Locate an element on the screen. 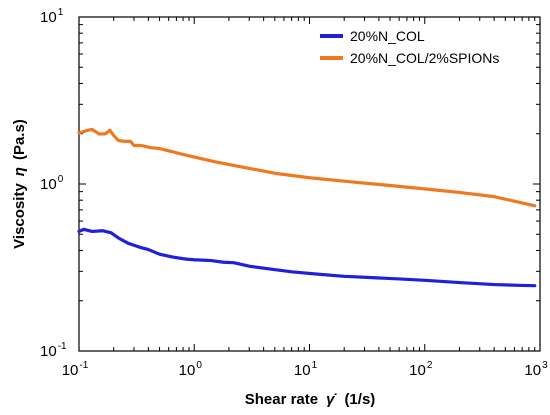 This screenshot has width=550, height=415. y-axis-symbol: η is located at coordinates (19, 171).